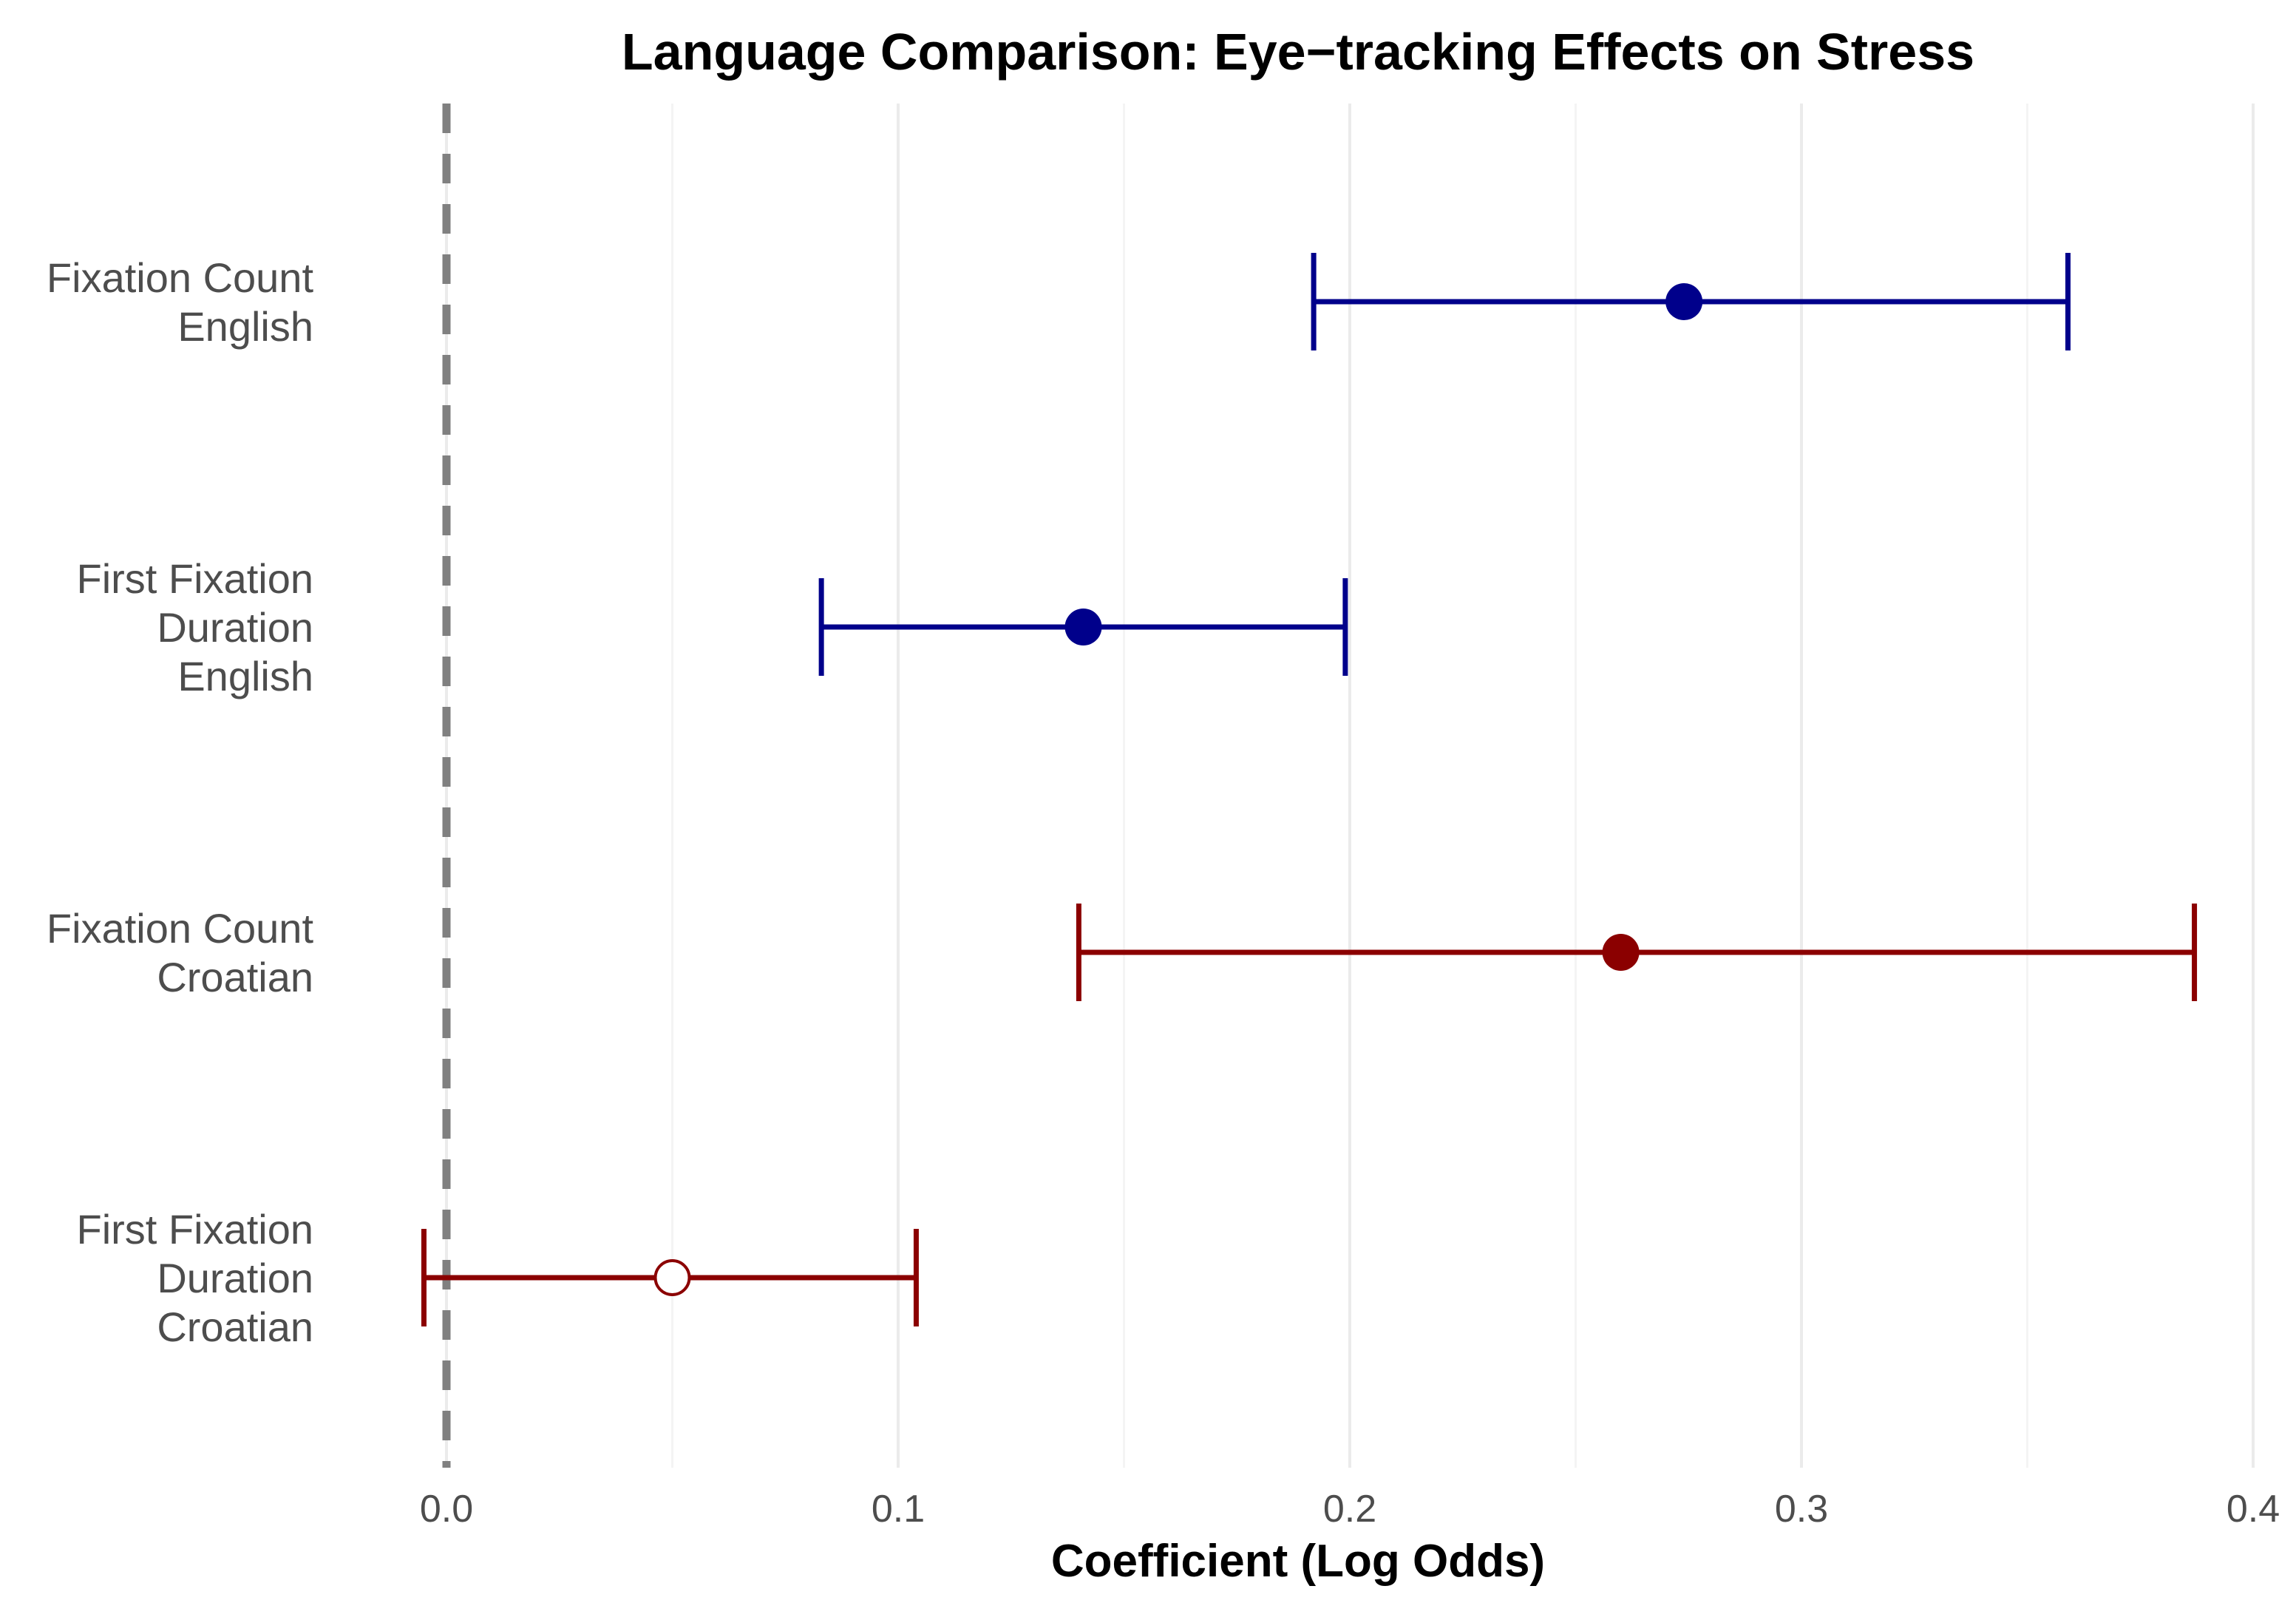  I want to click on x-tick-label: 0.1, so click(898, 1509).